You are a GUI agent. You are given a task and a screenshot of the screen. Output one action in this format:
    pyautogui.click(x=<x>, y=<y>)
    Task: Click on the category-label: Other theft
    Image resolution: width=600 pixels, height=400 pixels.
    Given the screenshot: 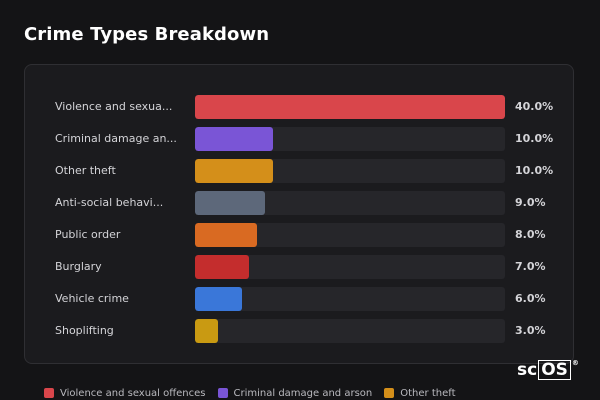 What is the action you would take?
    pyautogui.click(x=85, y=170)
    